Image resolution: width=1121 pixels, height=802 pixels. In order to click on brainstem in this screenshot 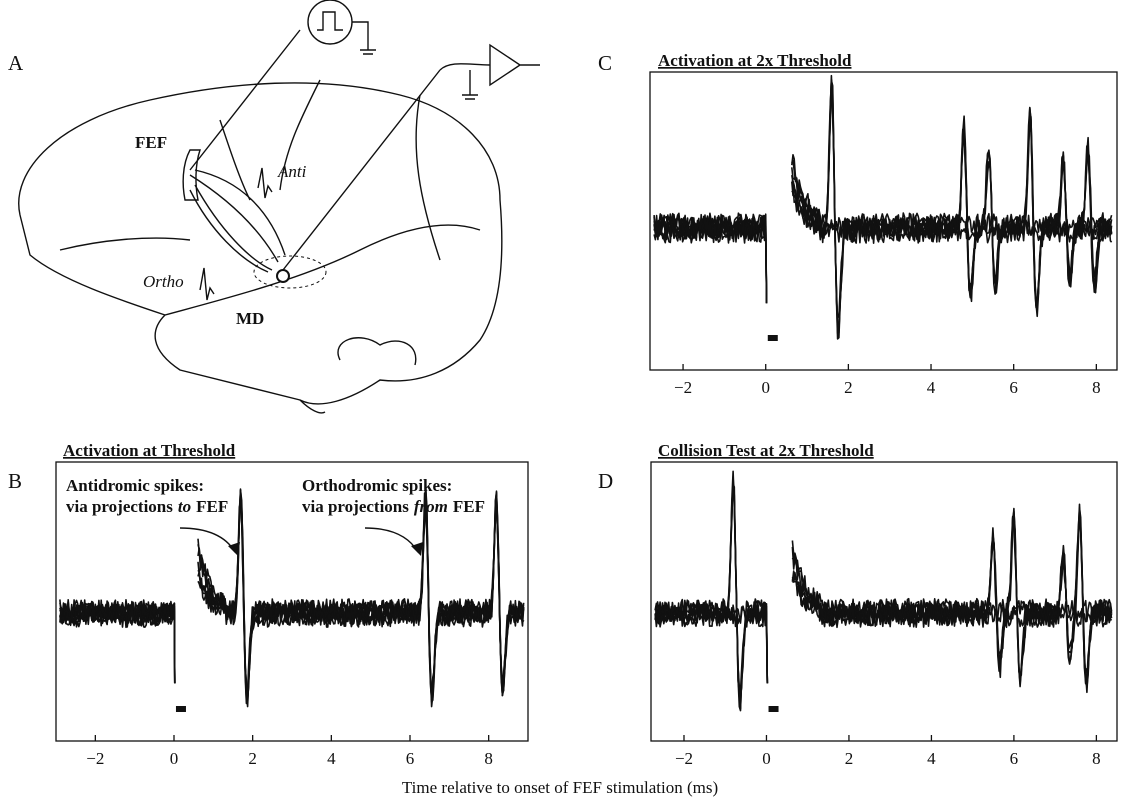, I will do `click(312, 406)`.